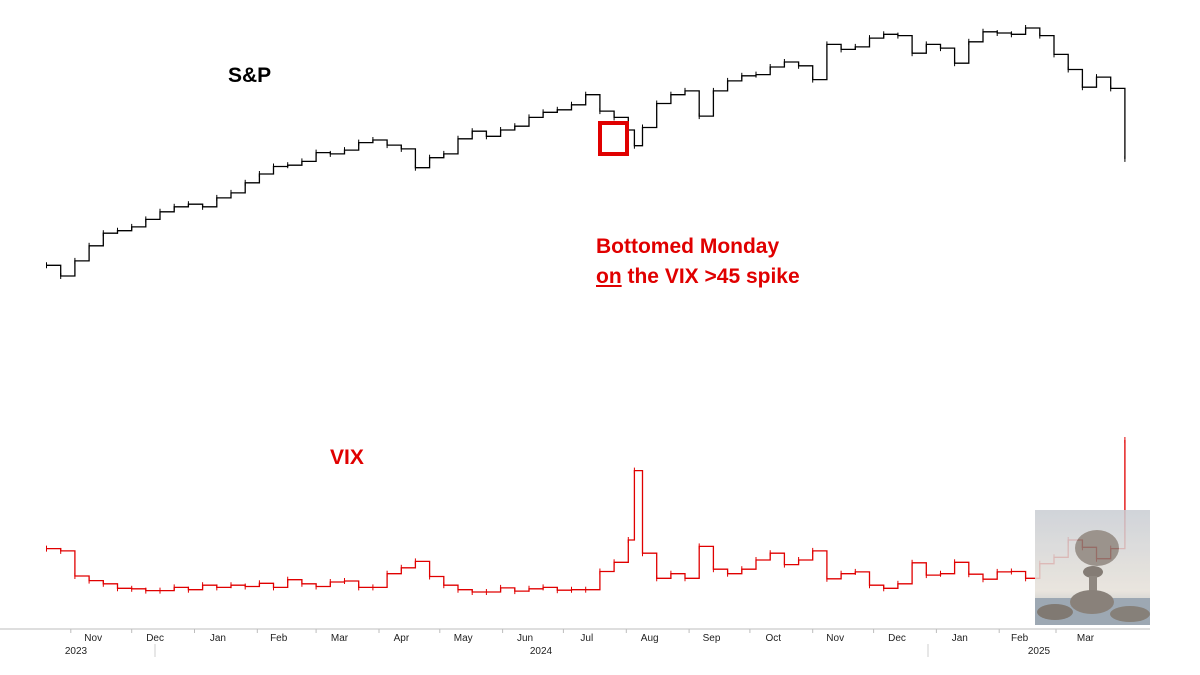 The image size is (1200, 675). I want to click on x-tick-label: Aug, so click(650, 638).